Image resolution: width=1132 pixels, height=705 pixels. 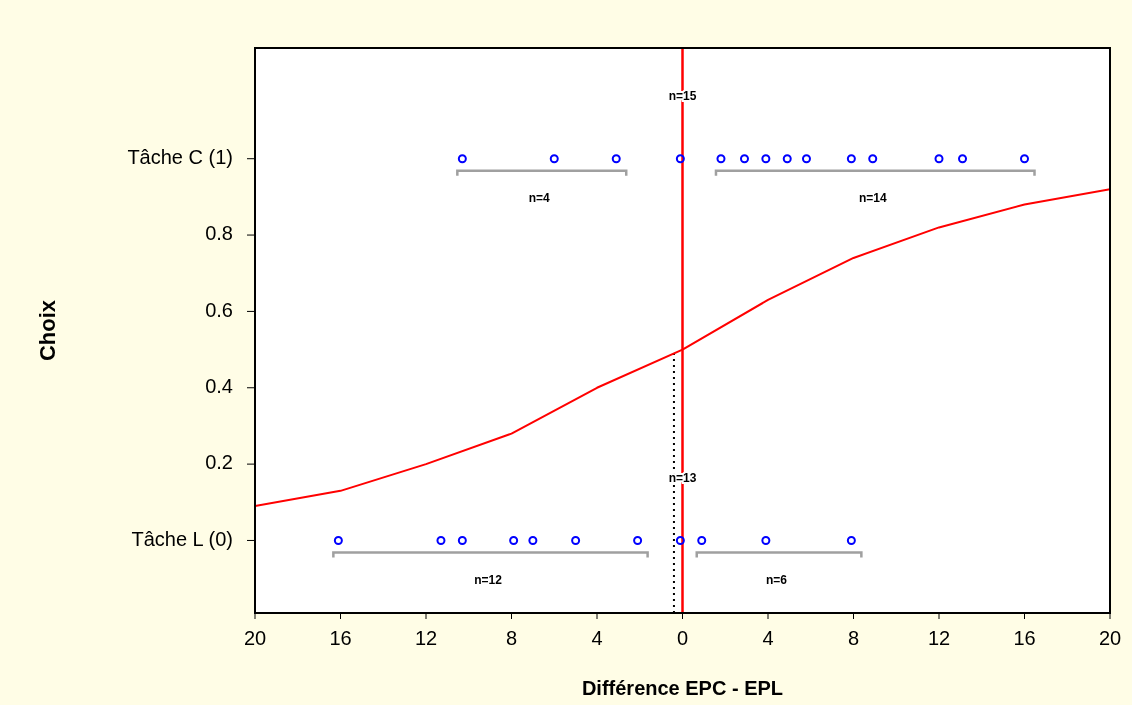 I want to click on x-tick-label: 0, so click(x=682, y=638).